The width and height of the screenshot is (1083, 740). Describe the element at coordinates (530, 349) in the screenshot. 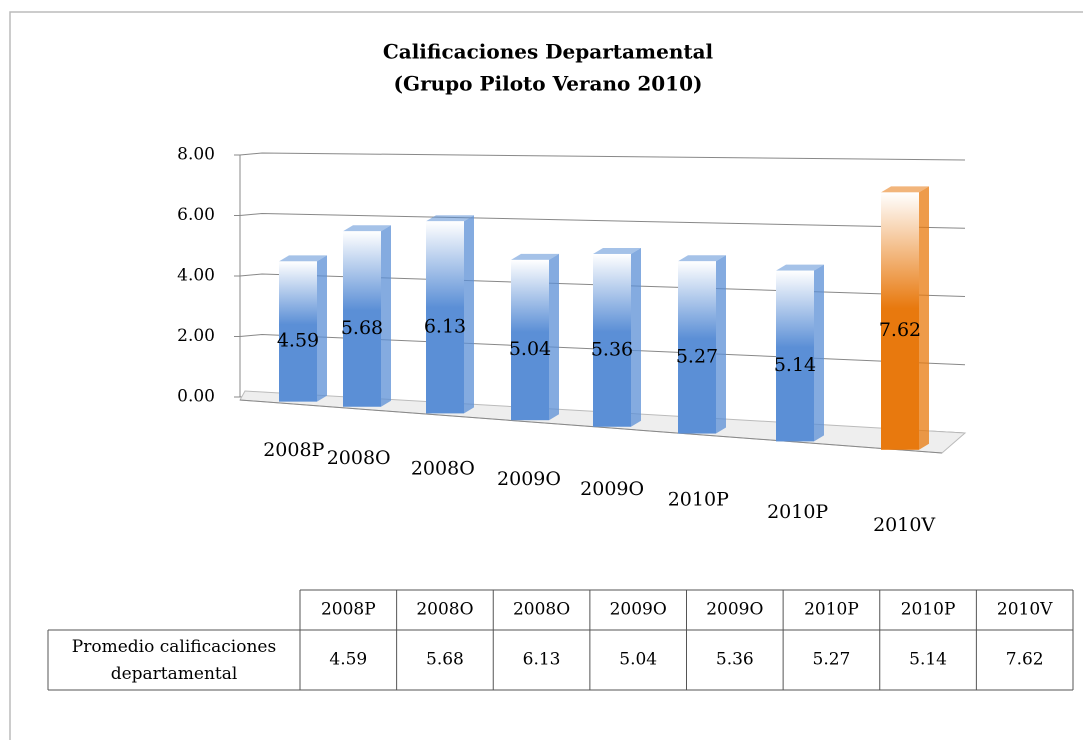

I see `data-label: 5.04` at that location.